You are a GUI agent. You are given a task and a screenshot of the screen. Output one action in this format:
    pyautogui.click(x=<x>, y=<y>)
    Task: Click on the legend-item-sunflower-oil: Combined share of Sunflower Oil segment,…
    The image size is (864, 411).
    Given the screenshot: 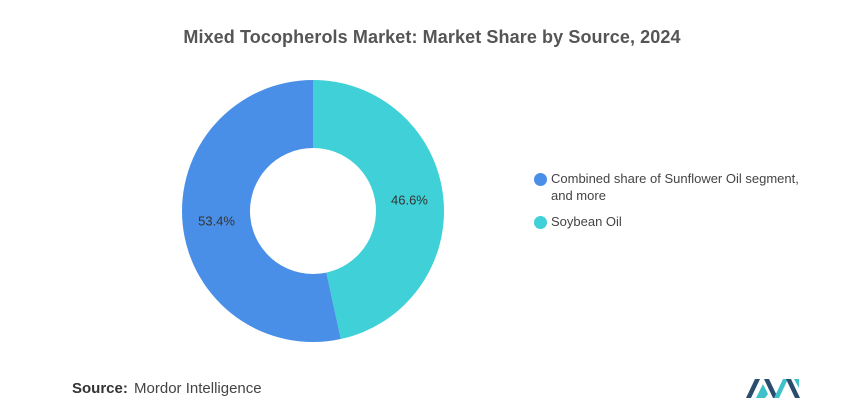 What is the action you would take?
    pyautogui.click(x=679, y=187)
    